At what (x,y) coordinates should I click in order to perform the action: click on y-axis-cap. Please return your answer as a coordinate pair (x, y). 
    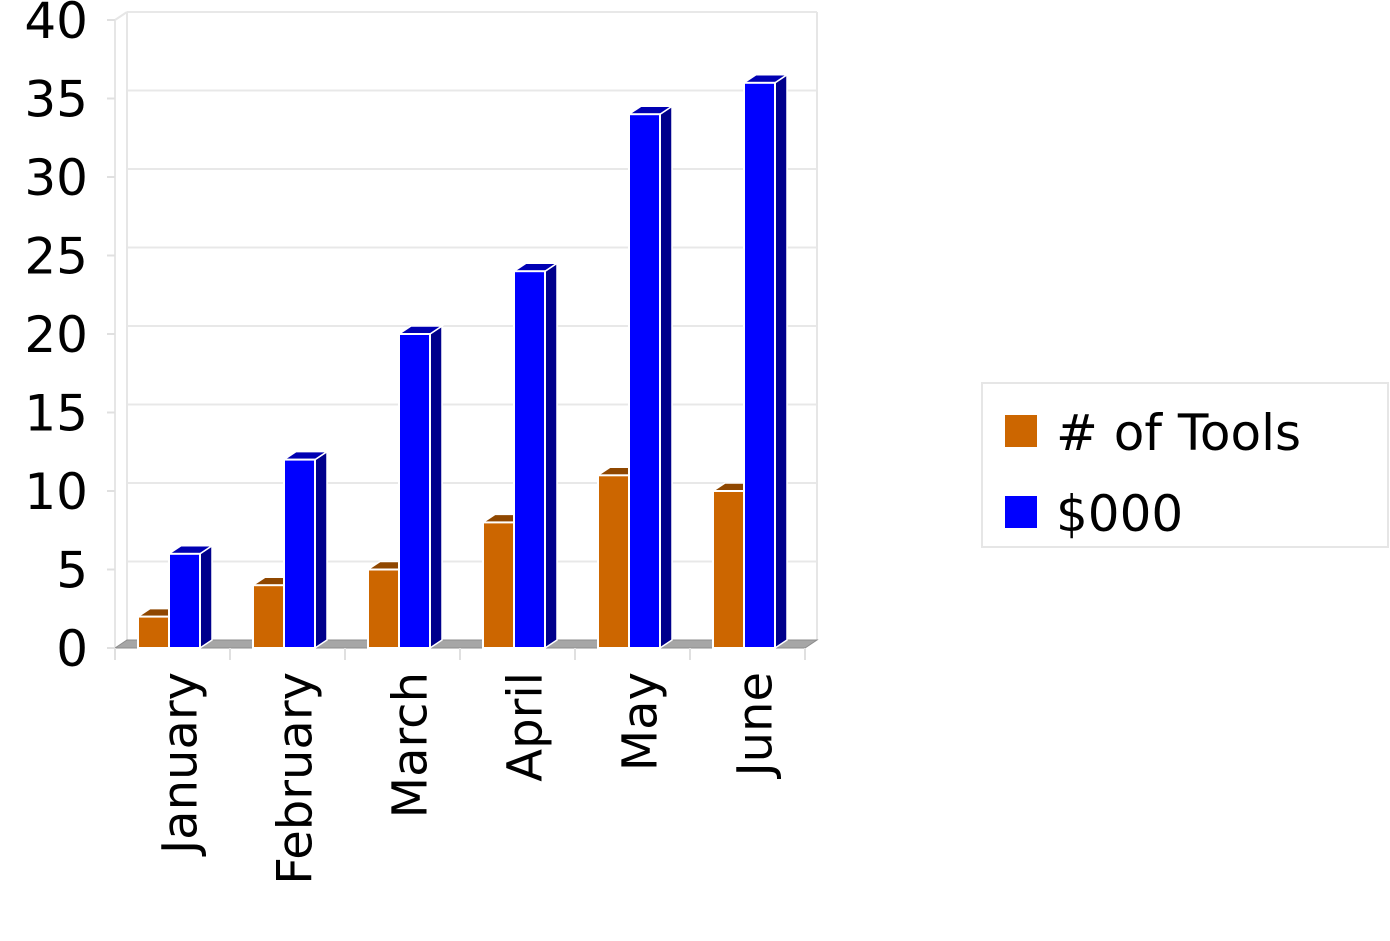
    Looking at the image, I should click on (121, 16).